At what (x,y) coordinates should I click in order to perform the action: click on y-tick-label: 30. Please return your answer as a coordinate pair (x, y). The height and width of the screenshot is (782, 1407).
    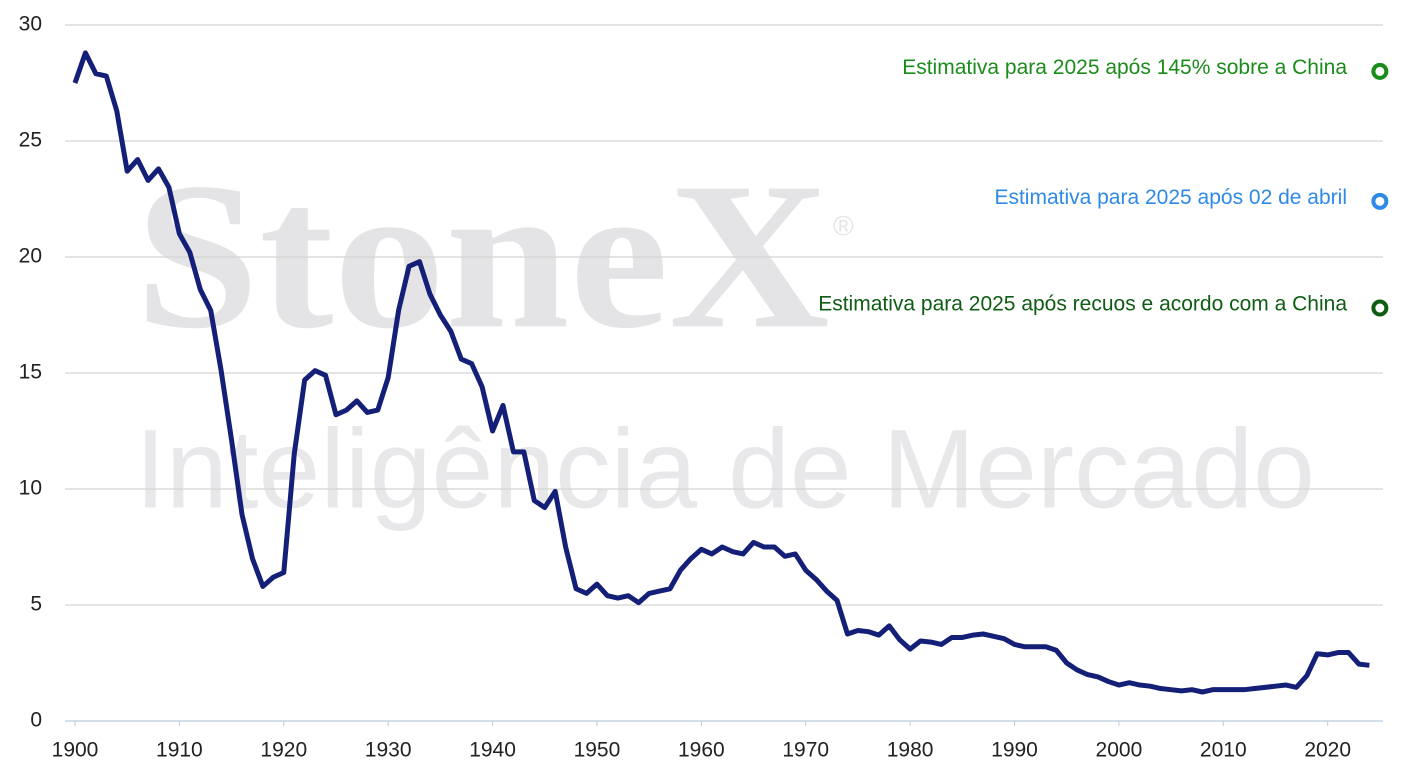
    Looking at the image, I should click on (30, 24).